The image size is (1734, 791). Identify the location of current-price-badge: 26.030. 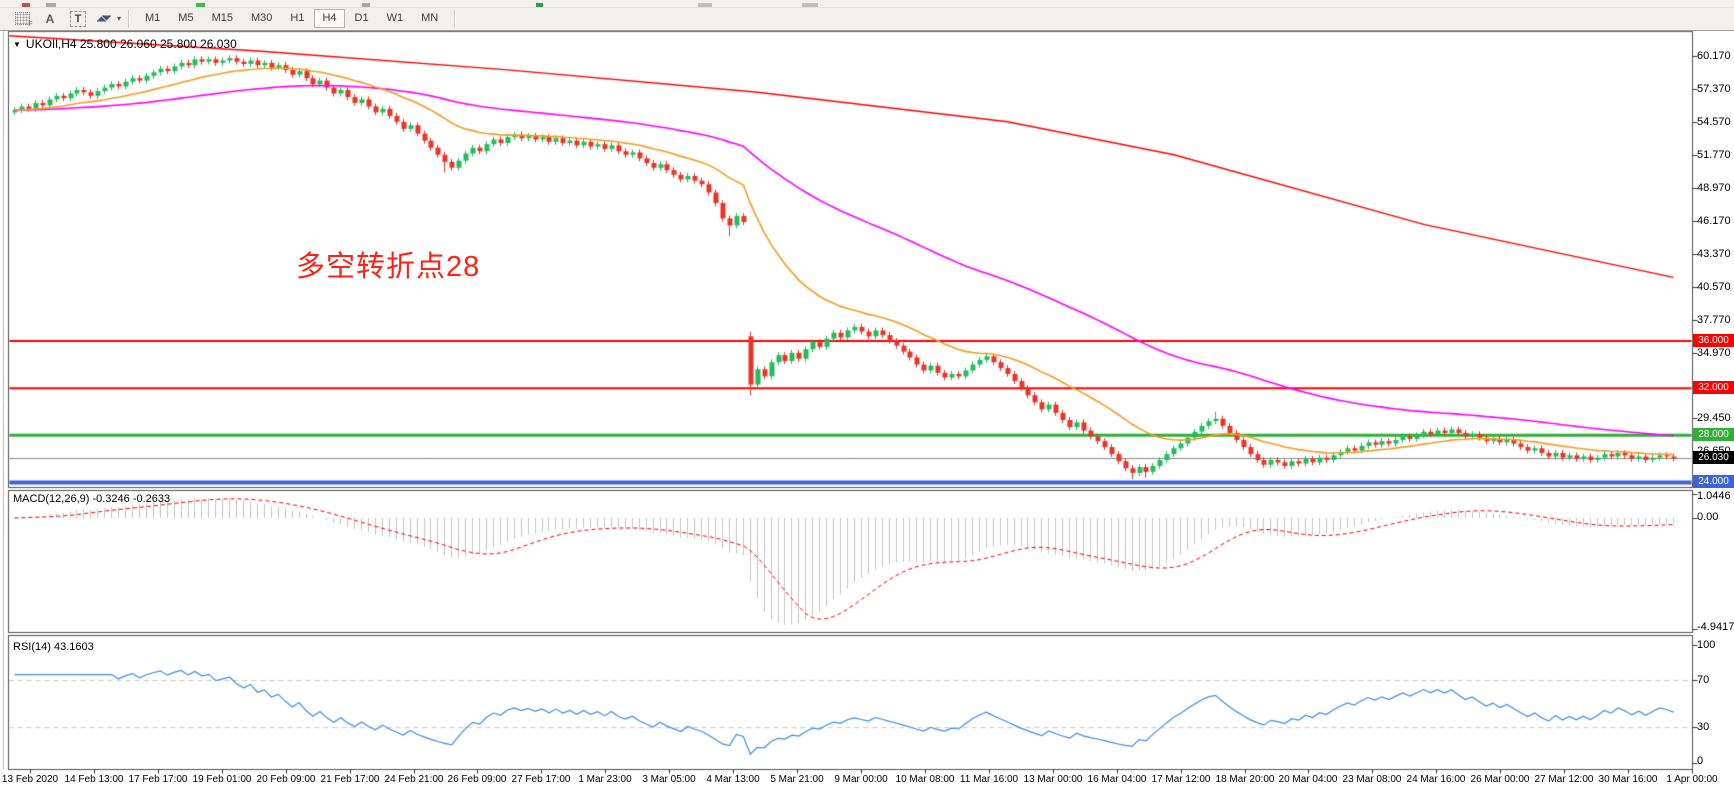
(1713, 457).